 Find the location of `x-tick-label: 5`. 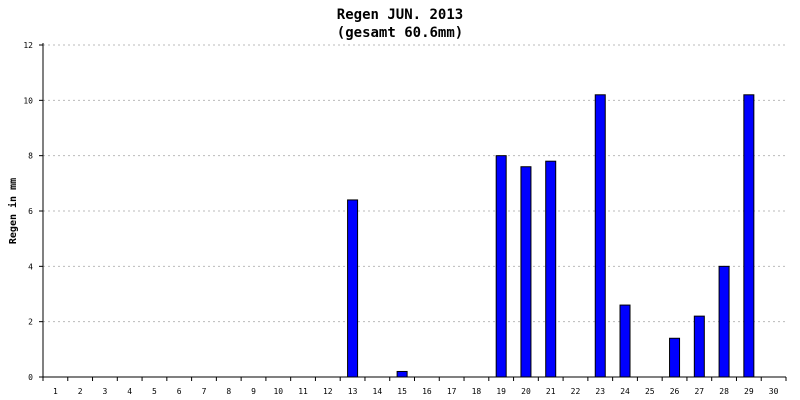

x-tick-label: 5 is located at coordinates (154, 391).